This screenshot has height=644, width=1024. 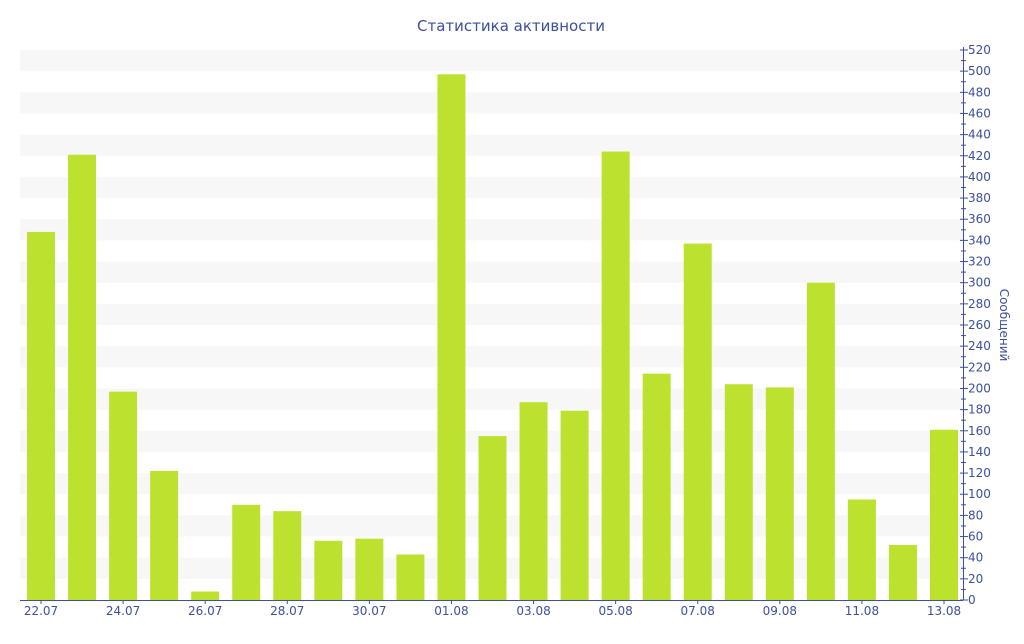 What do you see at coordinates (979, 473) in the screenshot?
I see `y-tick-label: 120` at bounding box center [979, 473].